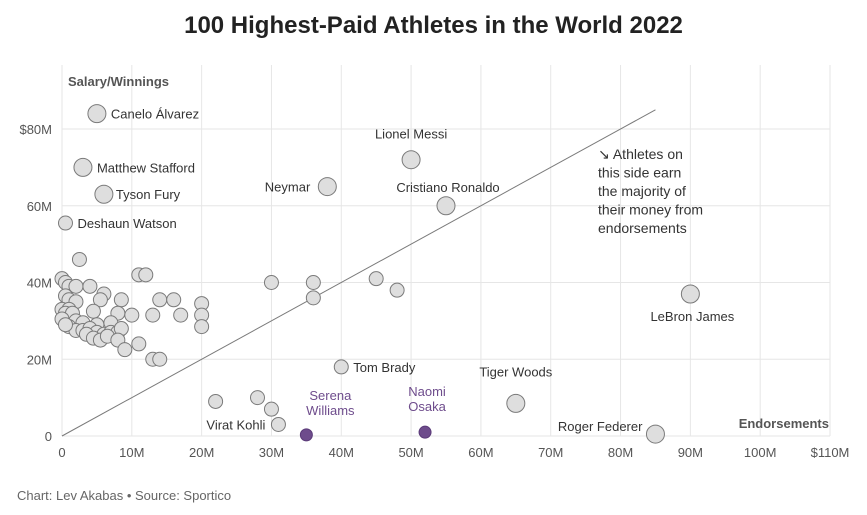  I want to click on x-tick-label: $110M, so click(830, 452).